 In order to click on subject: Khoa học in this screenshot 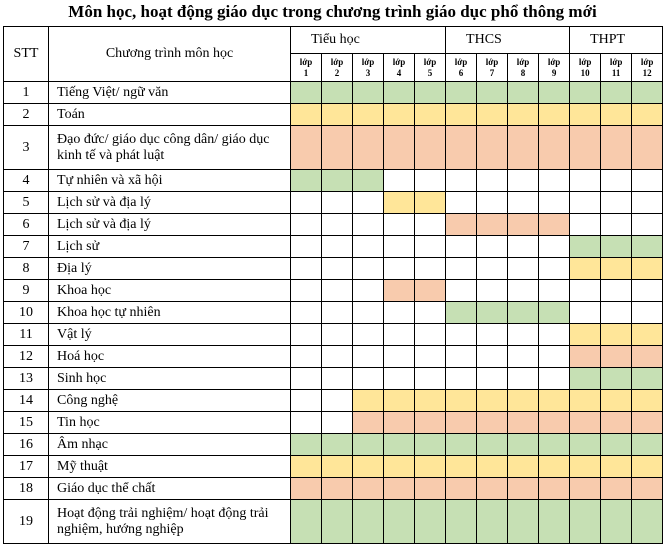, I will do `click(169, 290)`.